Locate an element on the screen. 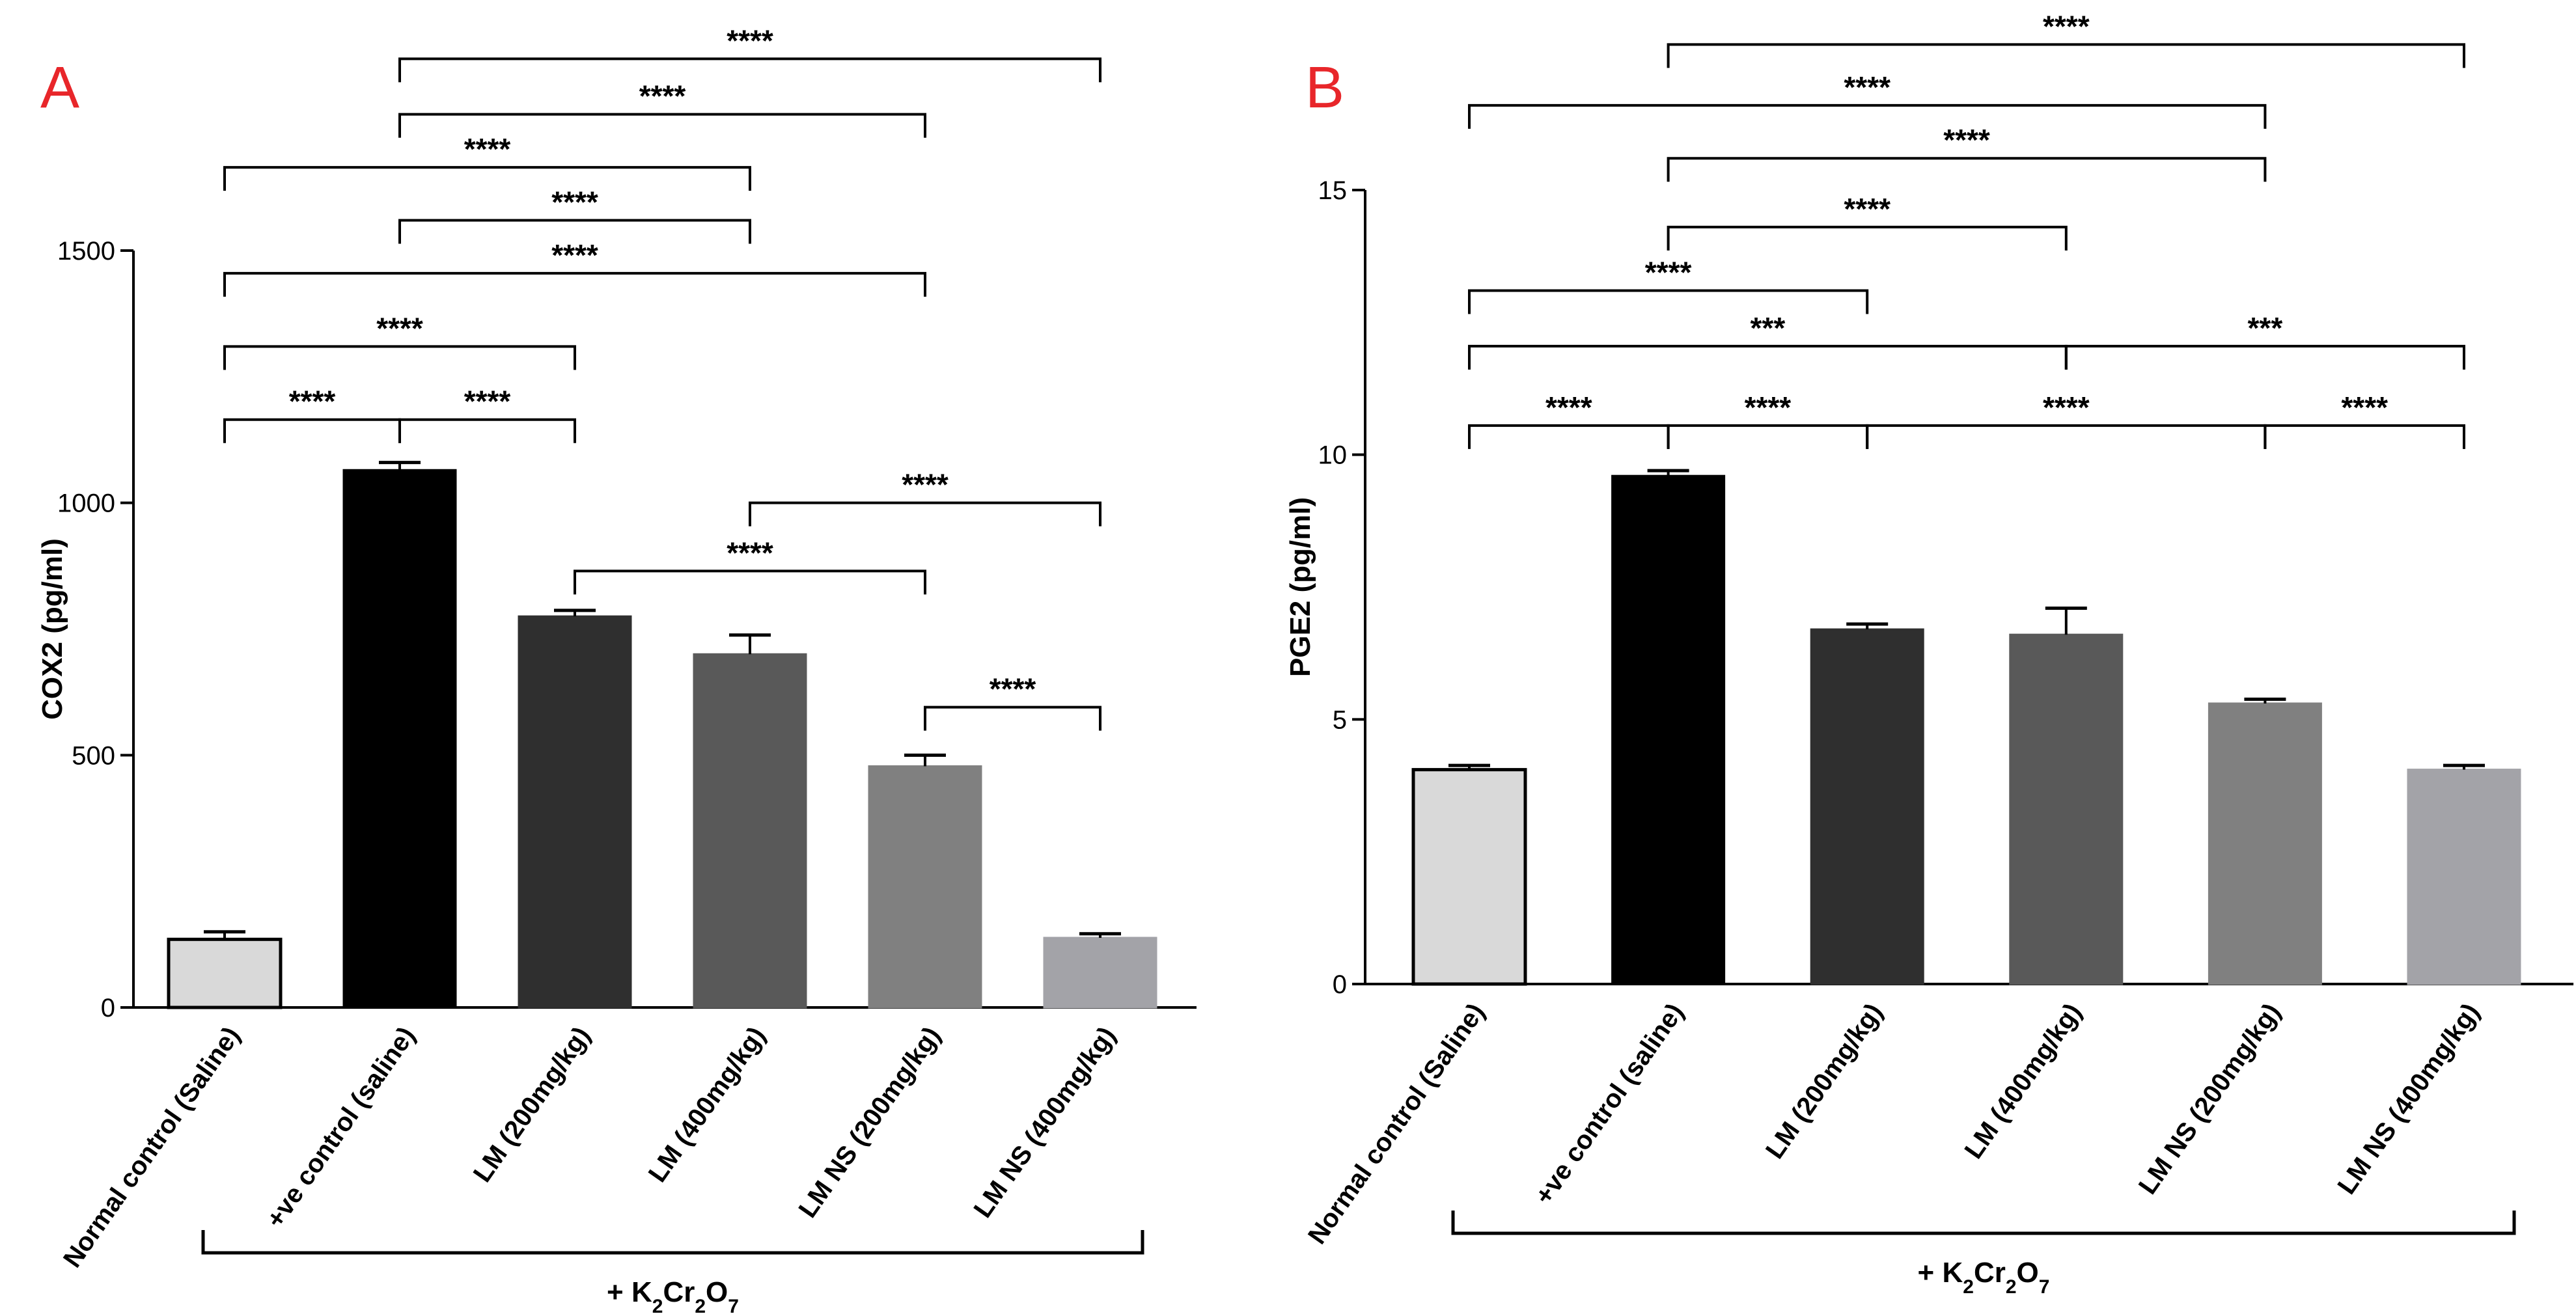  y-axis-title: COX2 (pg/ml) is located at coordinates (52, 629).